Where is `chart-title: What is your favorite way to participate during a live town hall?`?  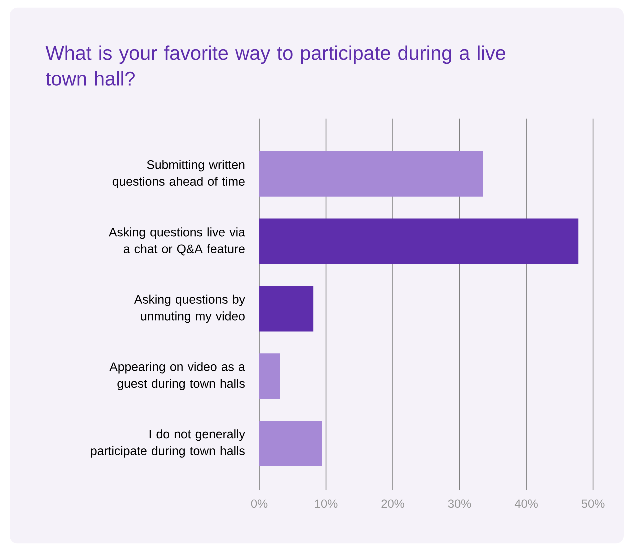 chart-title: What is your favorite way to participate during a live town hall? is located at coordinates (276, 66).